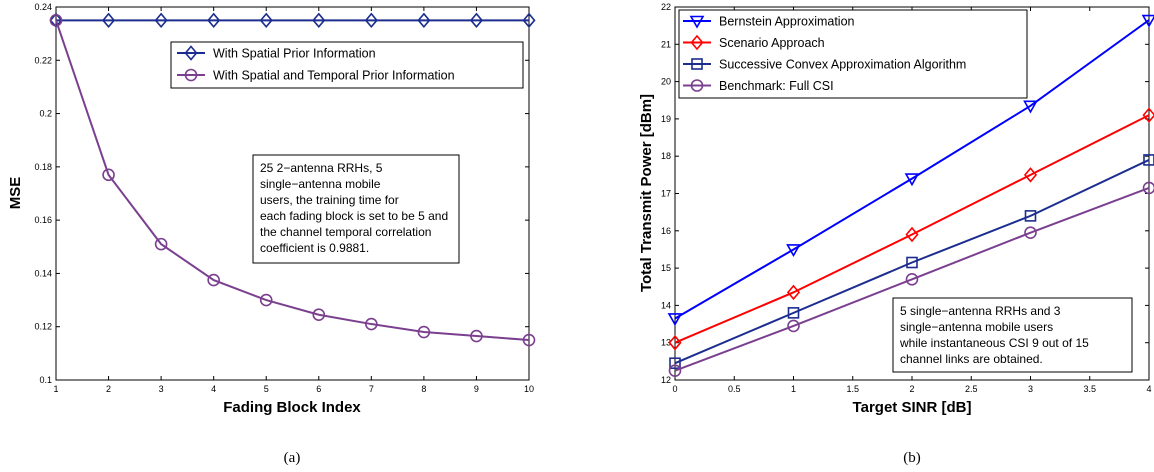 This screenshot has width=1154, height=472. I want to click on y-tick-label: 13, so click(666, 343).